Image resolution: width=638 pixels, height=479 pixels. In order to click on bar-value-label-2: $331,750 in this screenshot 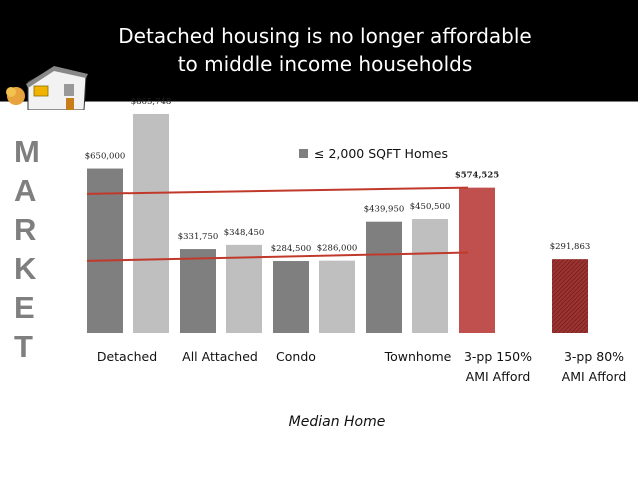, I will do `click(198, 237)`.